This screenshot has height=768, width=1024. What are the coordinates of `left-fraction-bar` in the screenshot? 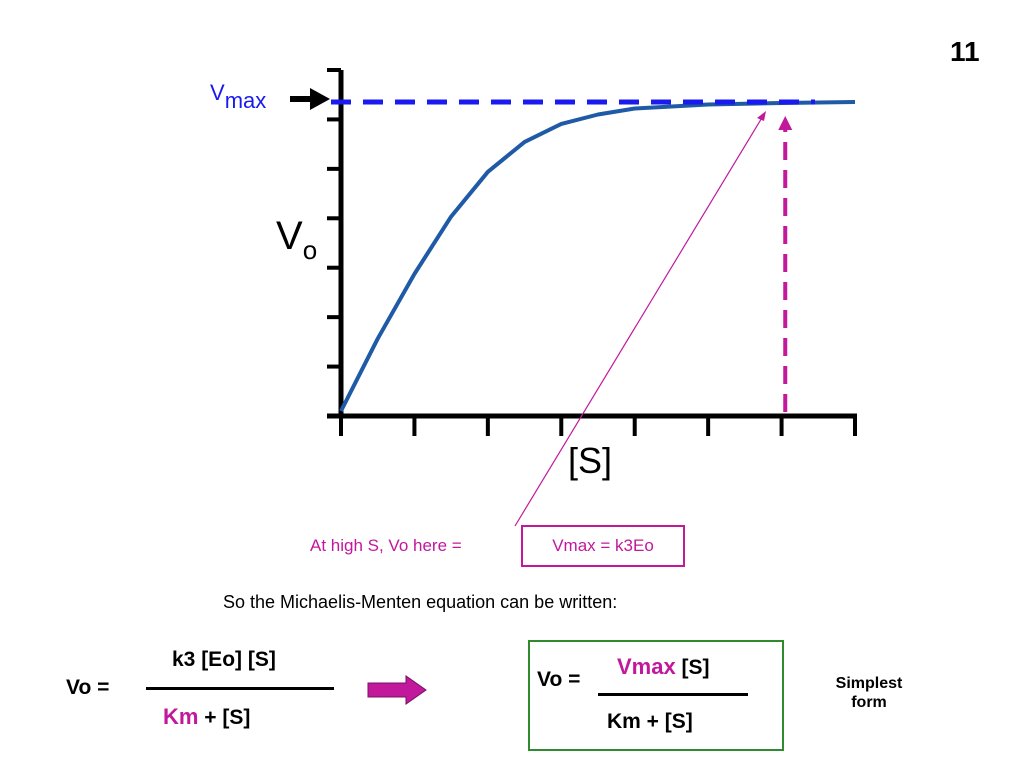 It's located at (240, 688).